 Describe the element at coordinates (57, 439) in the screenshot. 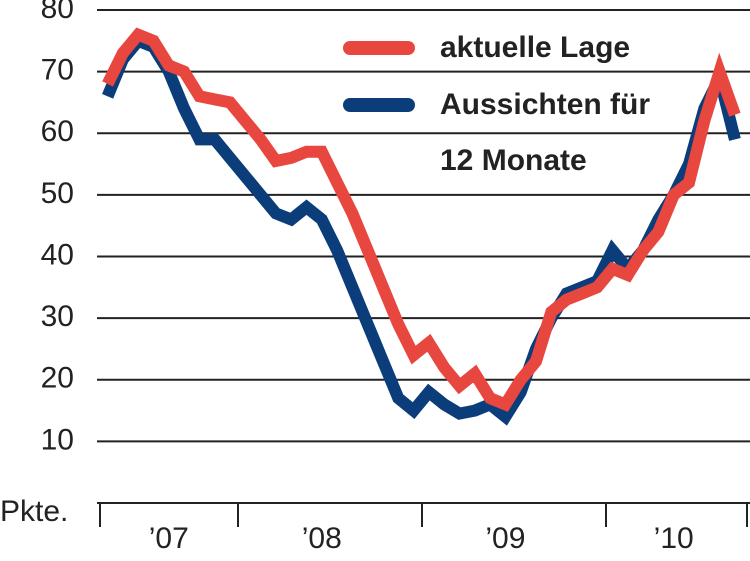

I see `y-tick-label: 10` at that location.